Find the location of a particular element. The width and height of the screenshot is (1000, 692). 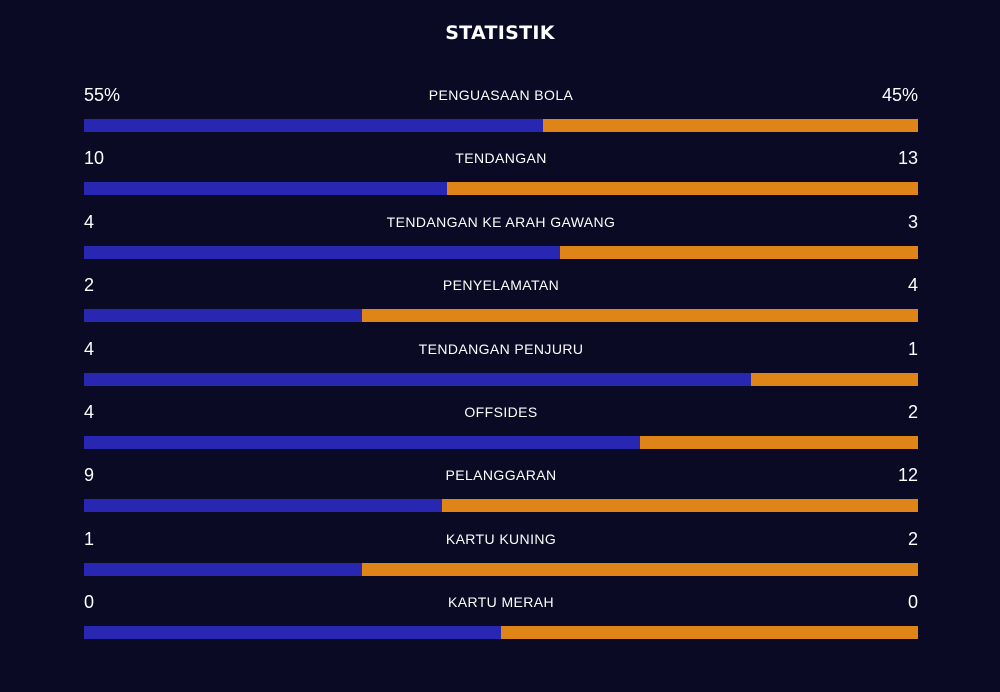

stat-row-offsides: 4 OFFSIDES 2 is located at coordinates (501, 428).